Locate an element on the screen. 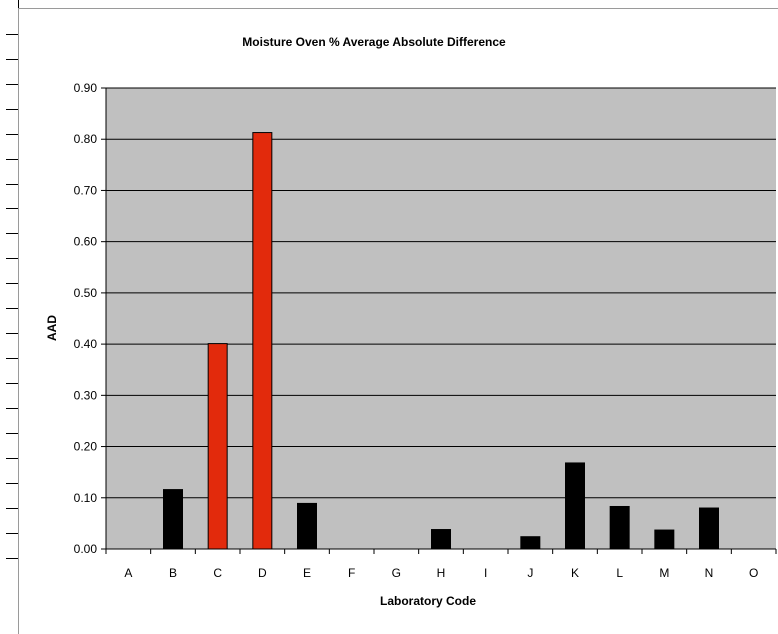 This screenshot has height=634, width=778. x-tick-label: D is located at coordinates (262, 573).